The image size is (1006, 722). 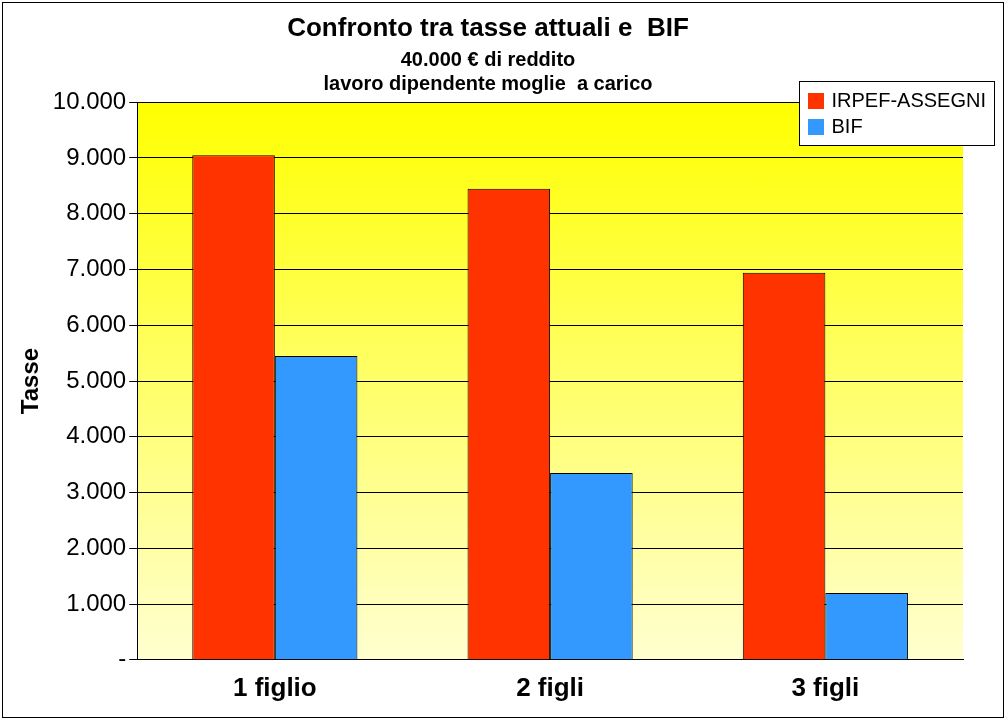 What do you see at coordinates (96, 212) in the screenshot?
I see `y-tick-label: 8.000` at bounding box center [96, 212].